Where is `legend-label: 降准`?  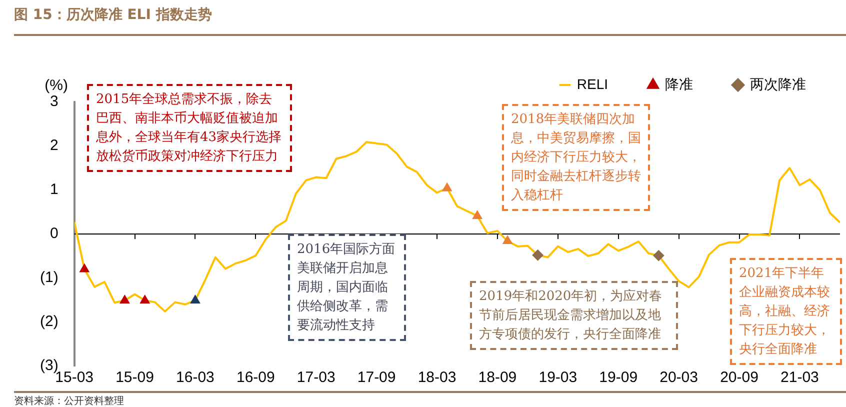
legend-label: 降准 is located at coordinates (679, 84).